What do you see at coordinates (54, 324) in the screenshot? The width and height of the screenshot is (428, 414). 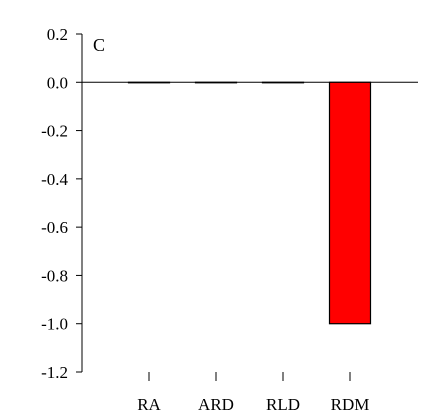 I see `y-tick-label: -1.0` at bounding box center [54, 324].